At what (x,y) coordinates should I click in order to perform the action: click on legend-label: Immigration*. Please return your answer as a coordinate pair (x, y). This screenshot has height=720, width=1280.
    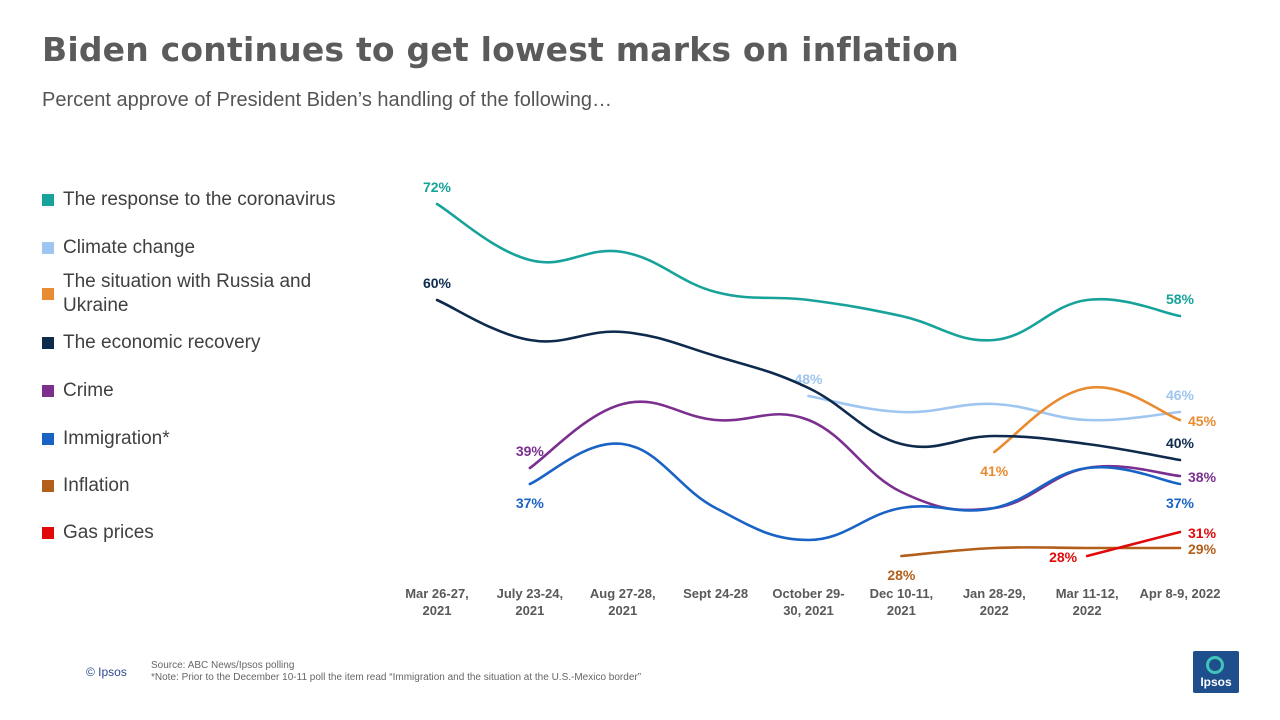
    Looking at the image, I should click on (116, 438).